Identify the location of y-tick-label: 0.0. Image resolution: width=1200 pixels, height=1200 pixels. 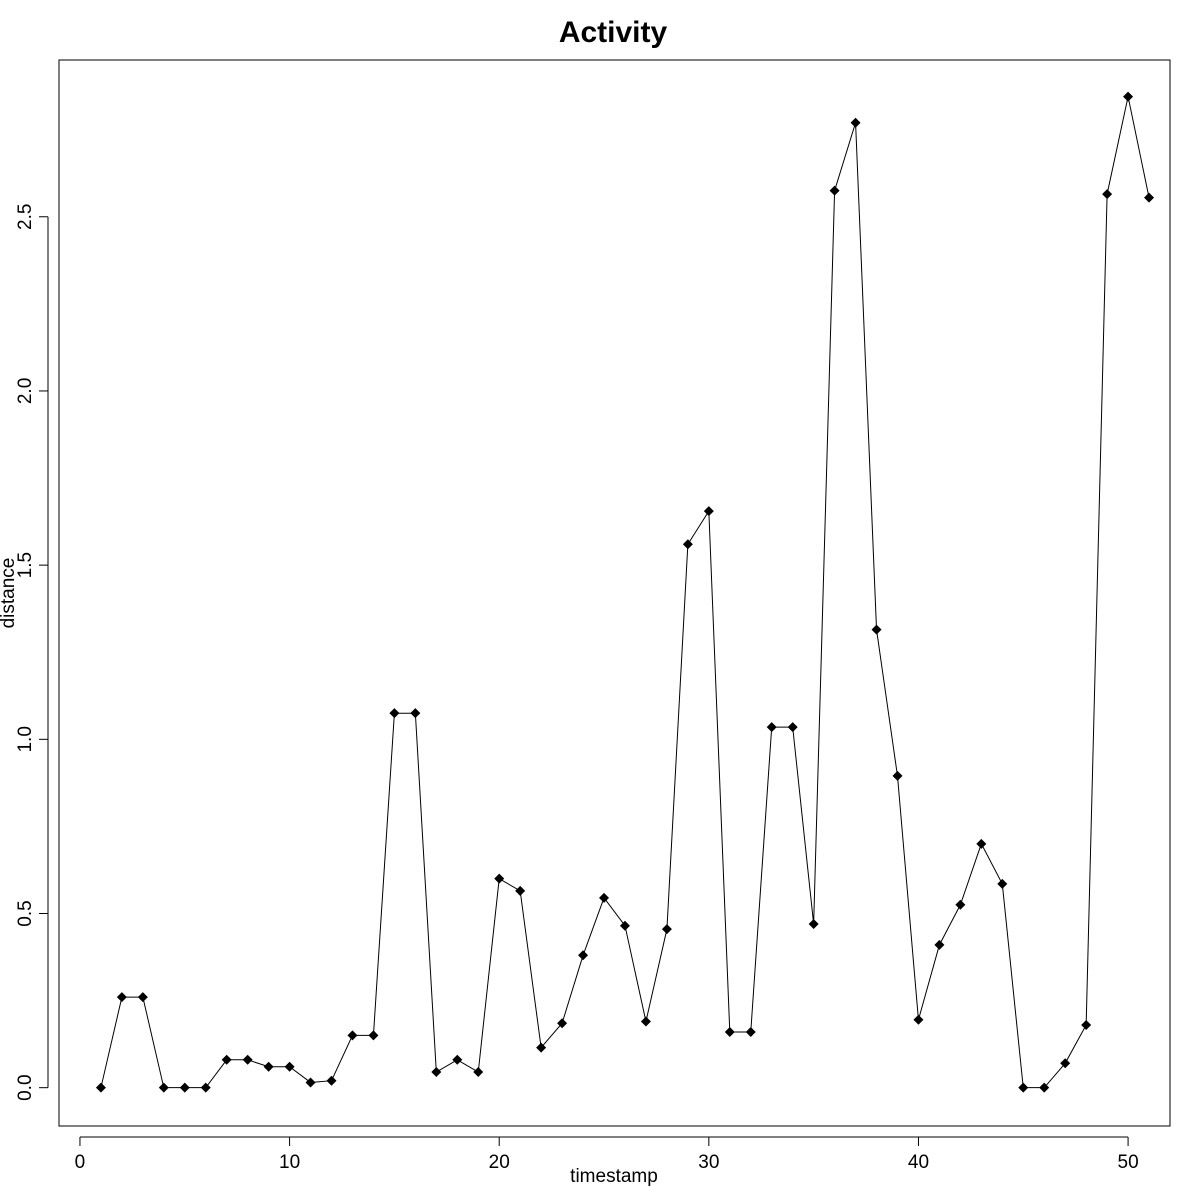
(25, 1087).